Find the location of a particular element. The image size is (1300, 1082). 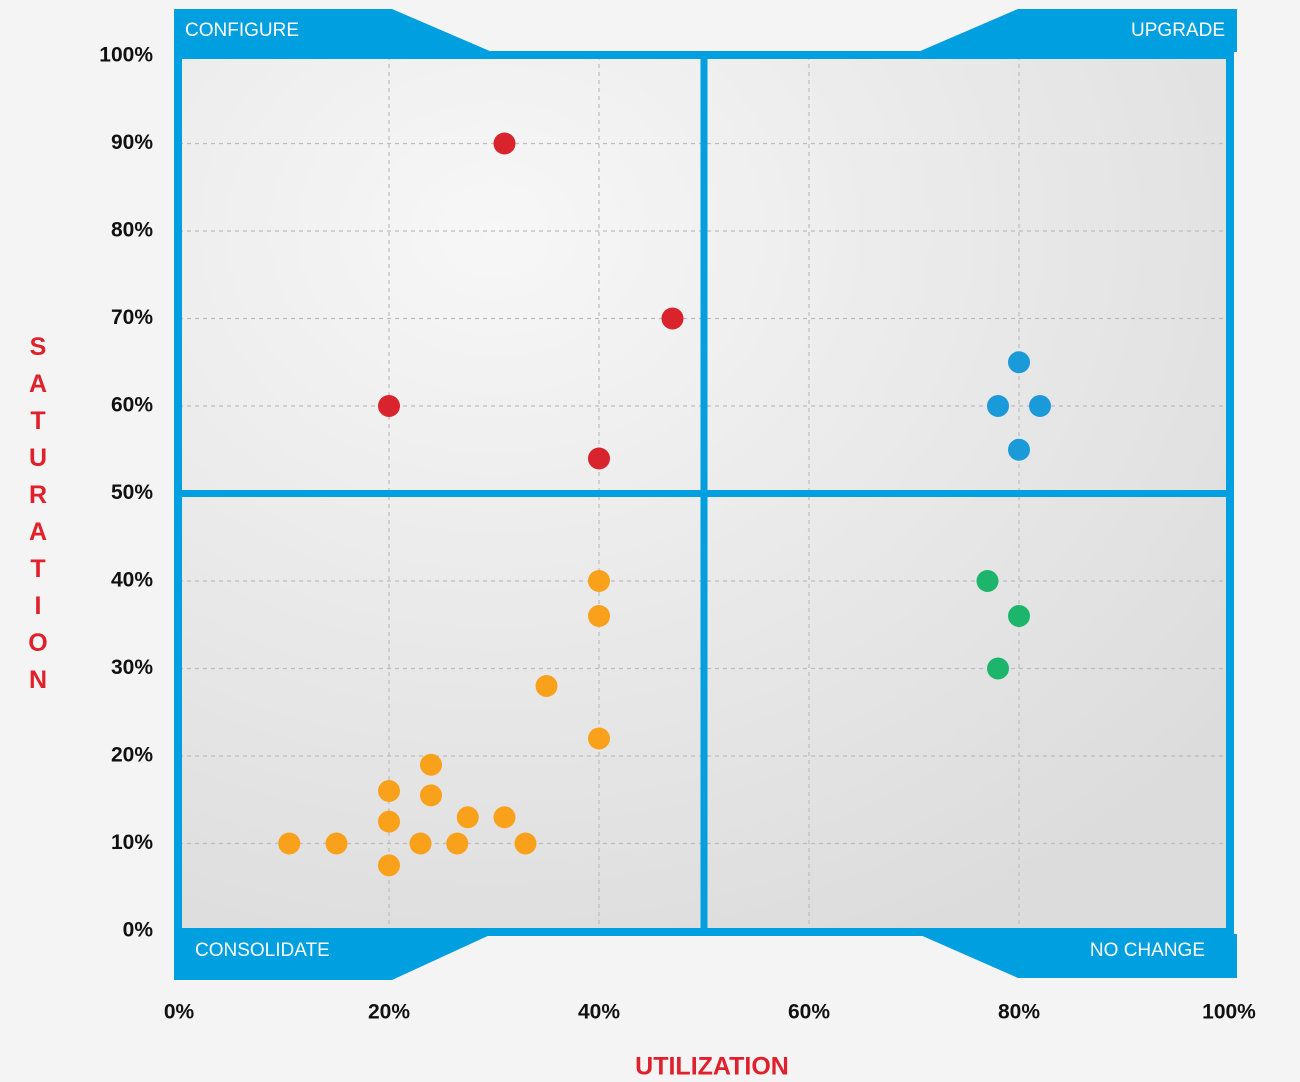

y-tick-label: 90% is located at coordinates (132, 142).